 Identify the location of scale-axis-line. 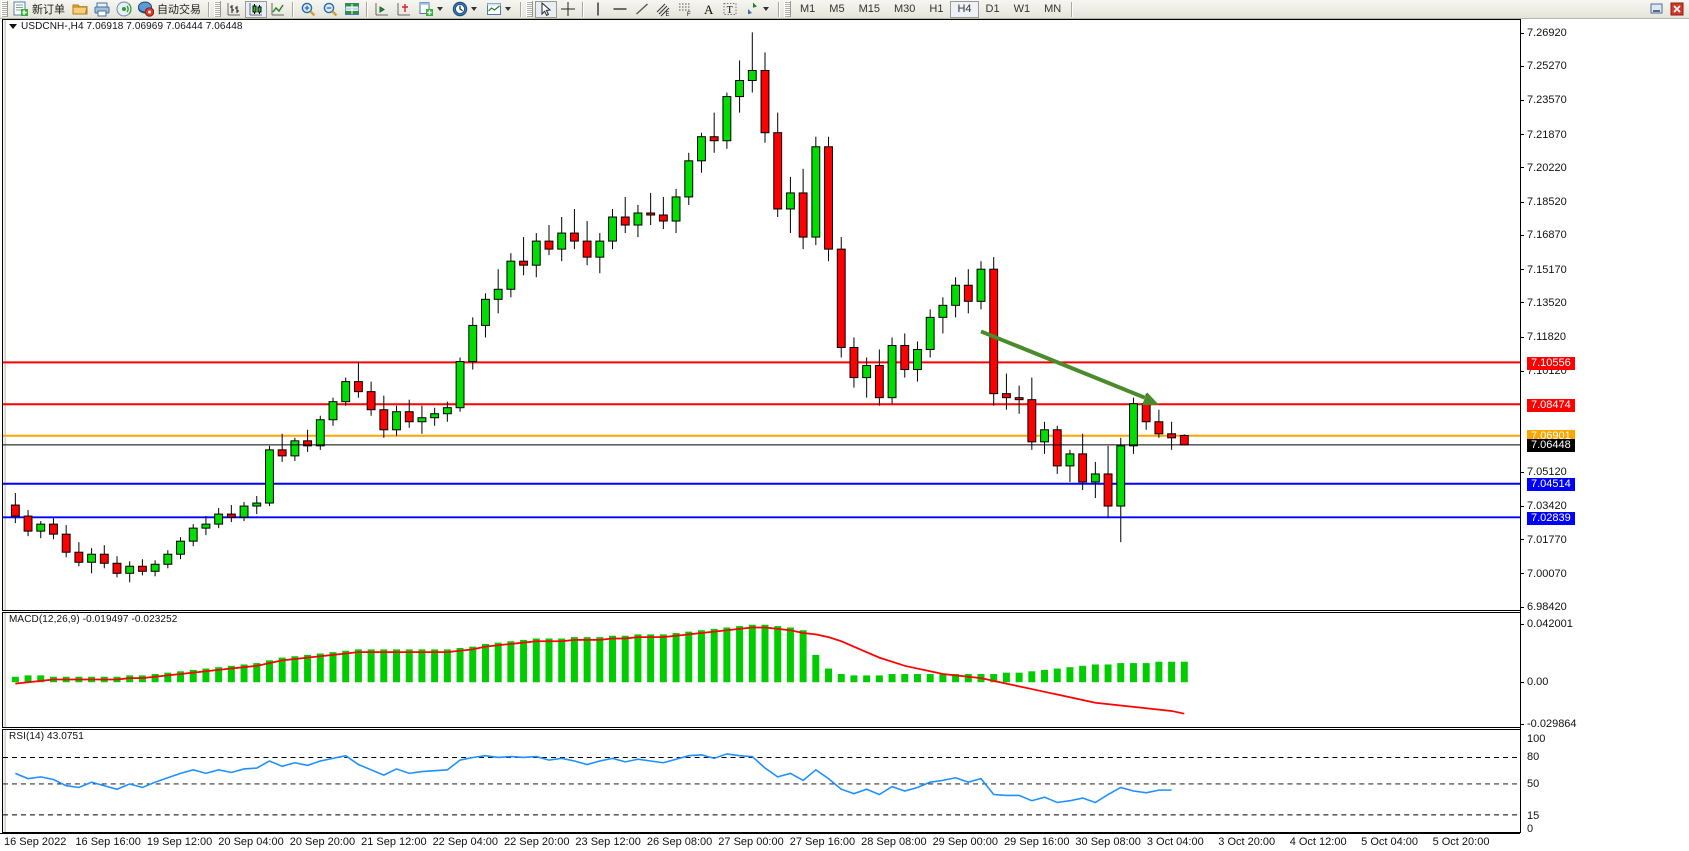
(1520, 426).